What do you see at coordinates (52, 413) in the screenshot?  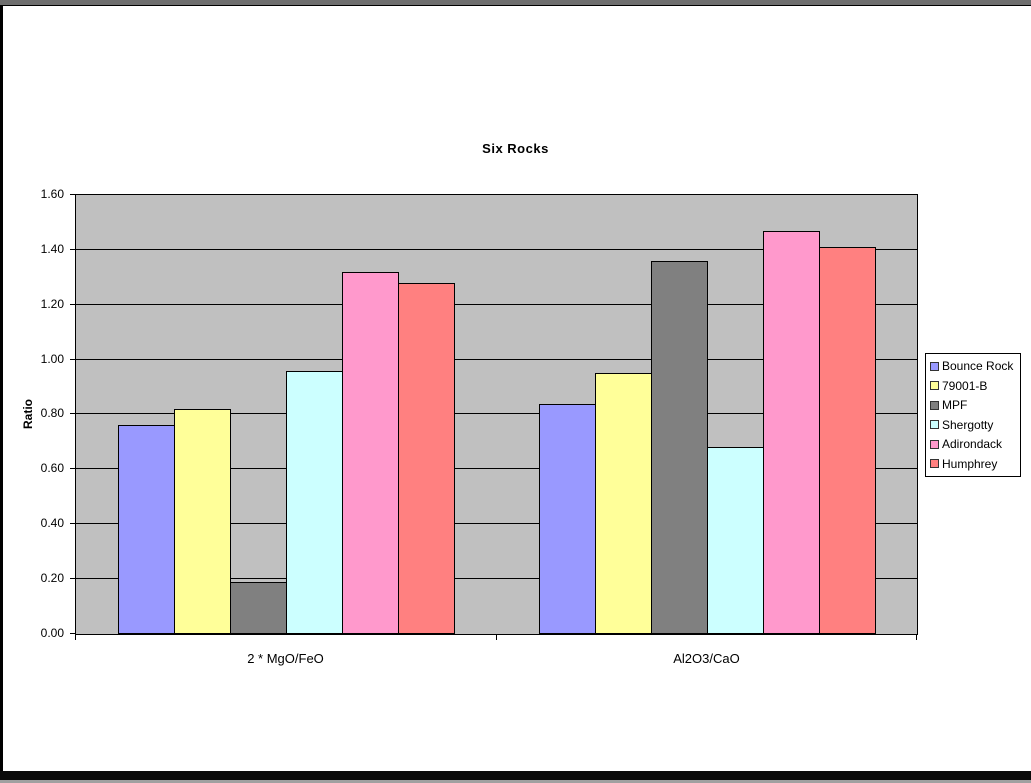 I see `y-tick-label: 0.80` at bounding box center [52, 413].